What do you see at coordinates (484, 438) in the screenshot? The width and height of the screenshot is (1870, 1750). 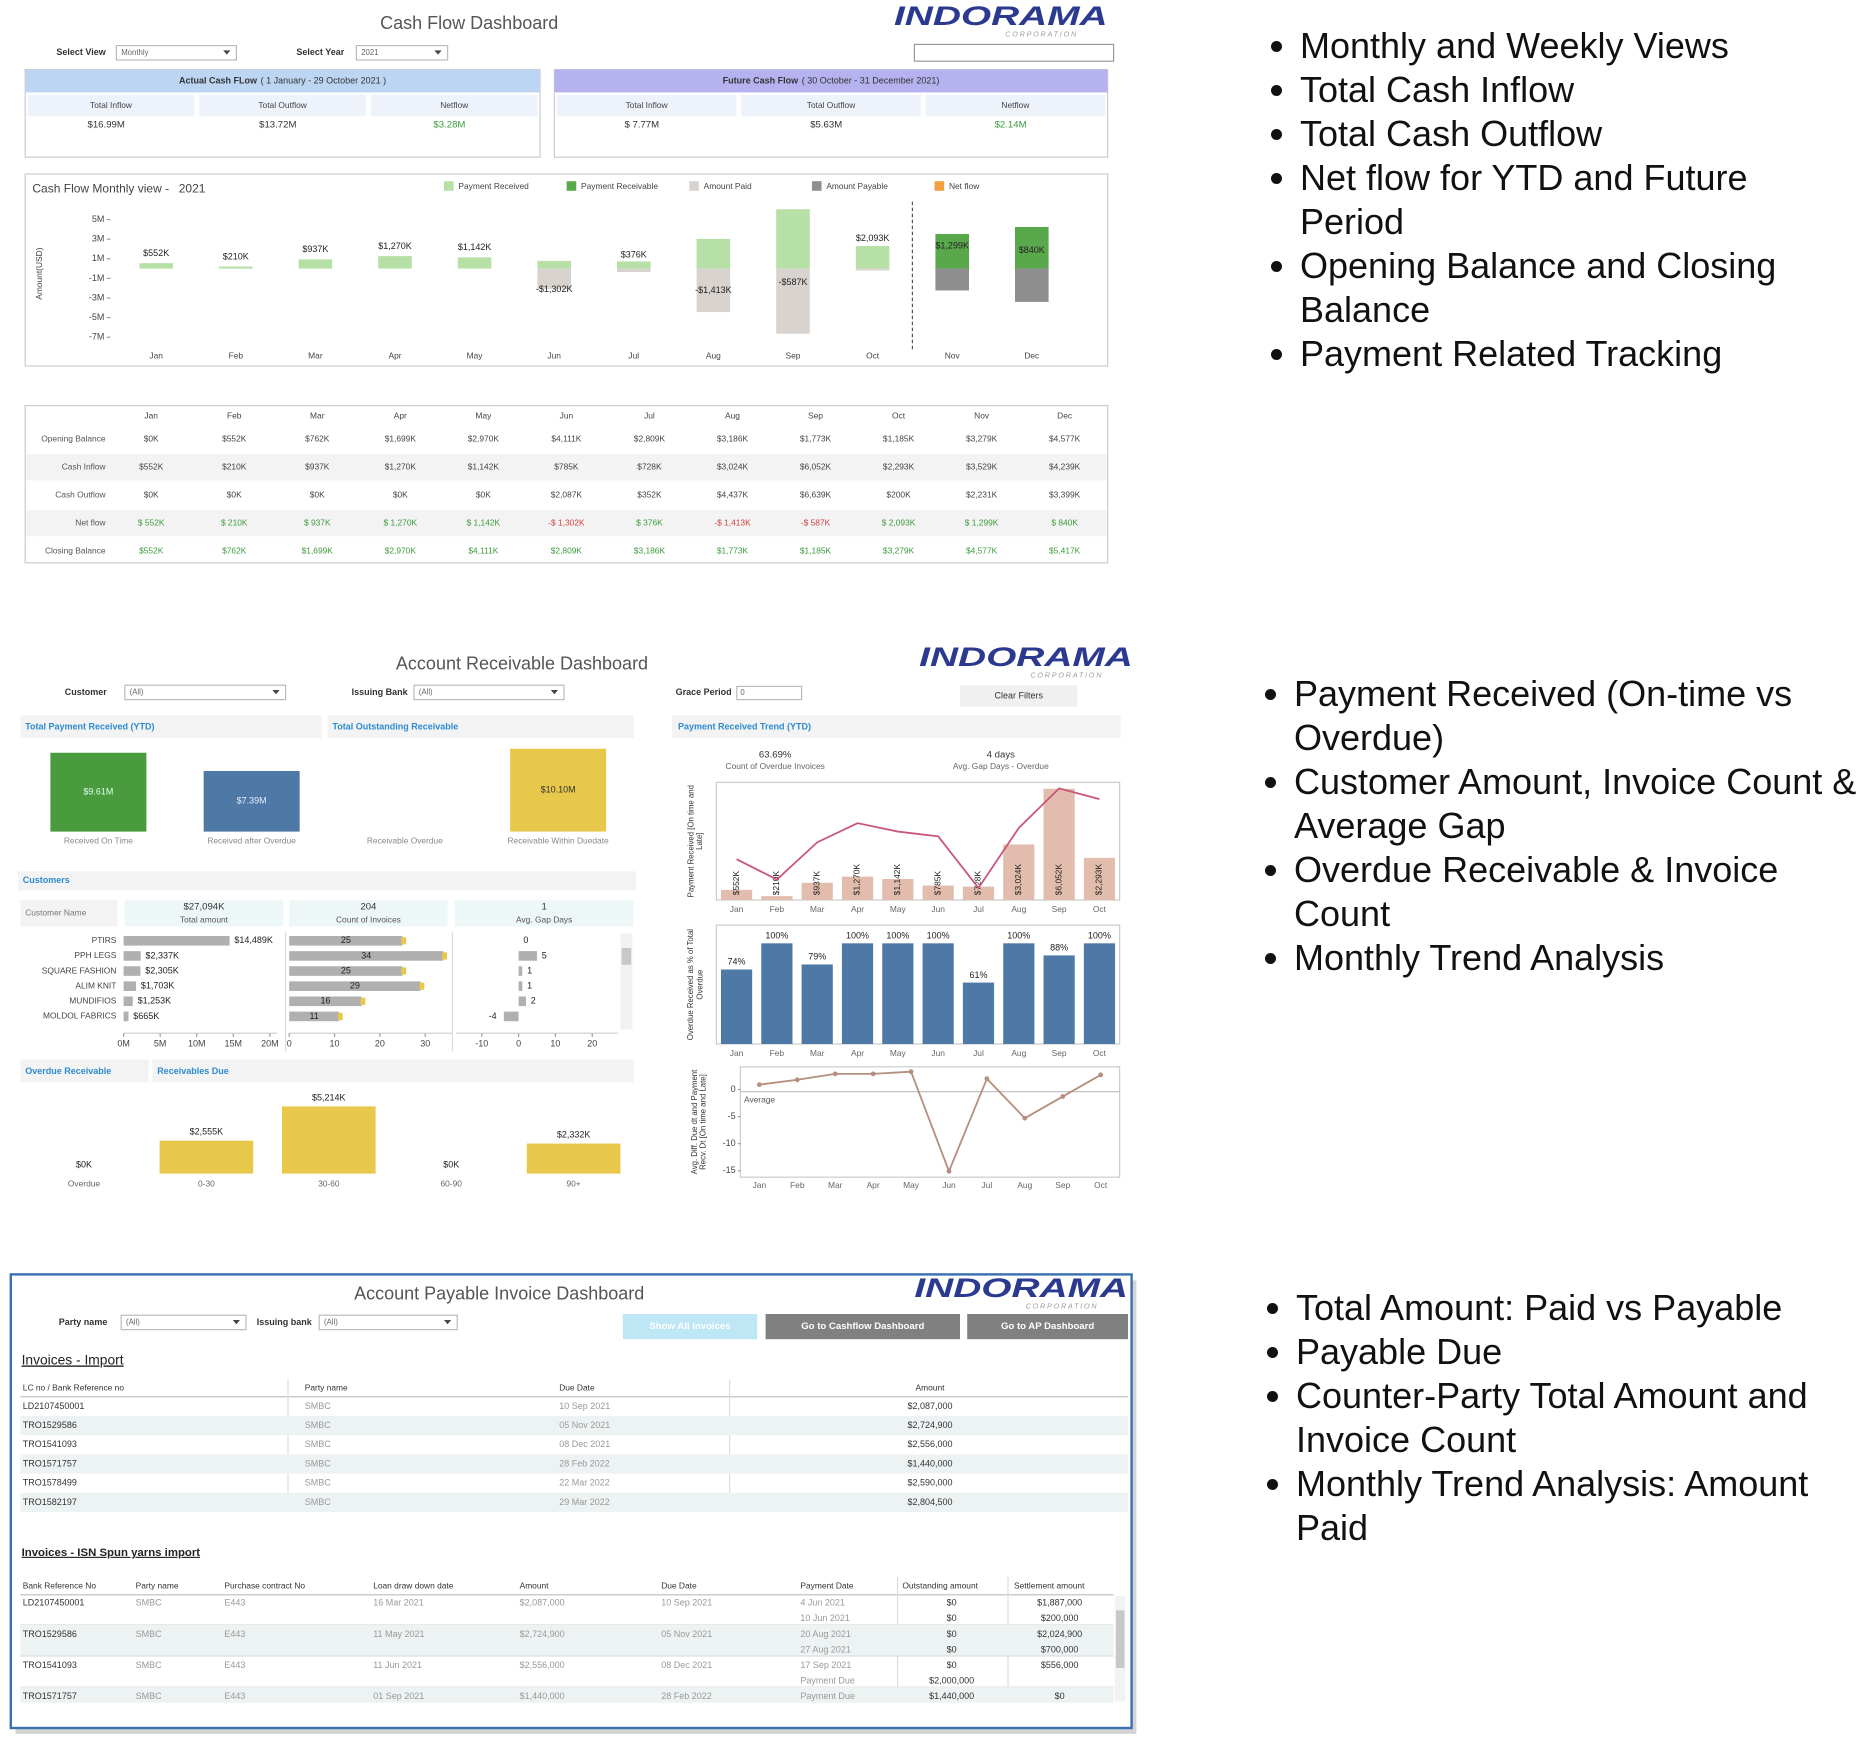 I see `table-cell: $2,970K` at bounding box center [484, 438].